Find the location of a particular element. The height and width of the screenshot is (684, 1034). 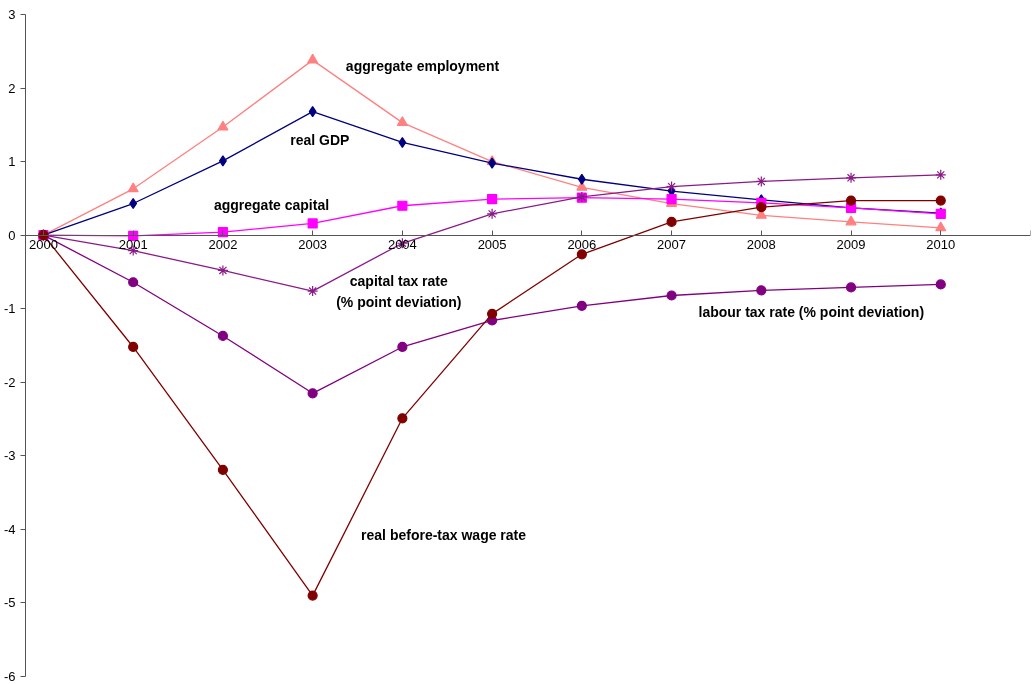

x-tick-label: 2002 is located at coordinates (223, 245).